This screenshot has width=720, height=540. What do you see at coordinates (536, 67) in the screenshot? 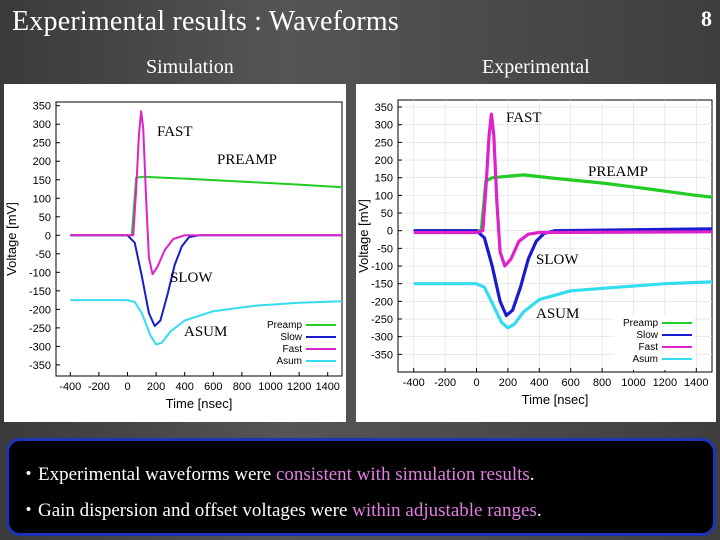
I see `experimental-heading: Experimental` at bounding box center [536, 67].